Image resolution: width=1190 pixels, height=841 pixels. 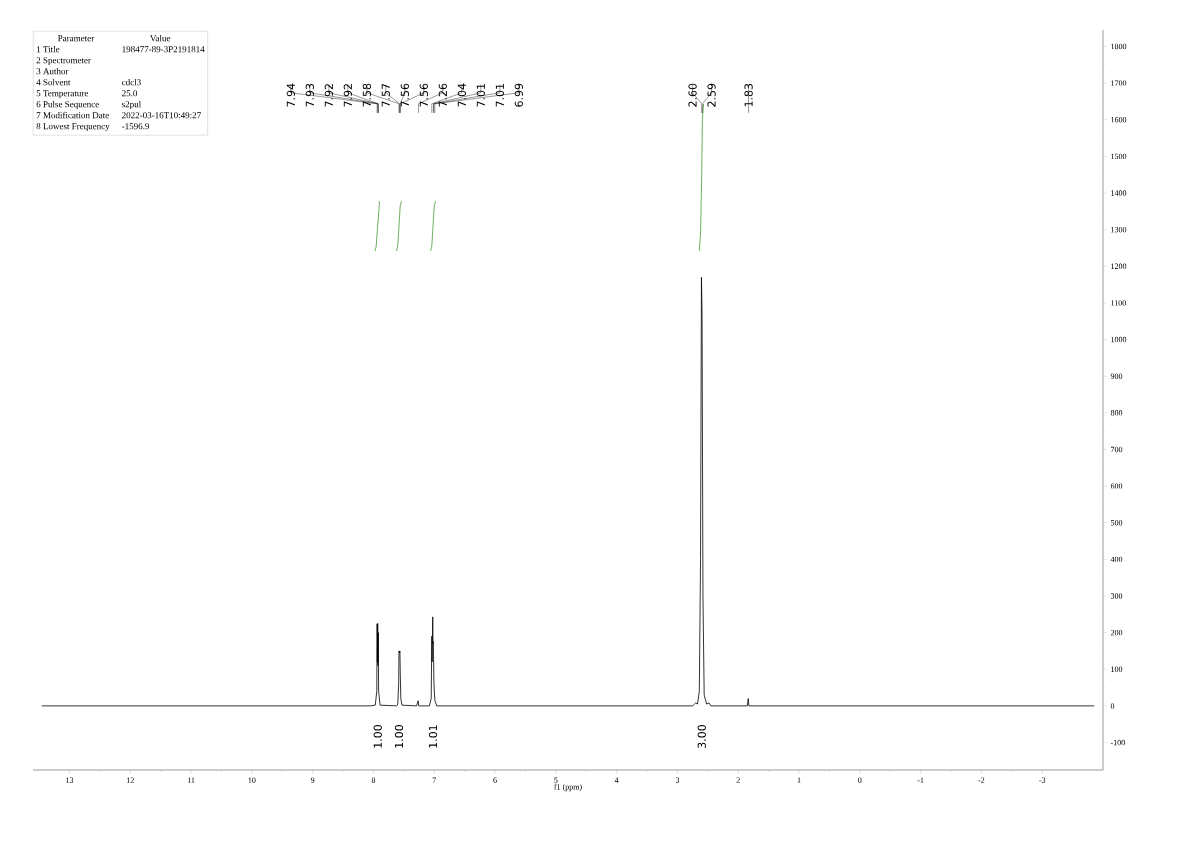 I want to click on text: Value, so click(x=160, y=38).